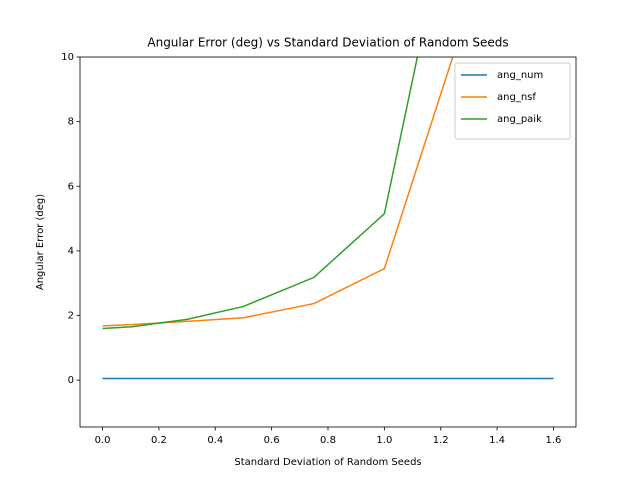  I want to click on y-tick-label: 2, so click(71, 316).